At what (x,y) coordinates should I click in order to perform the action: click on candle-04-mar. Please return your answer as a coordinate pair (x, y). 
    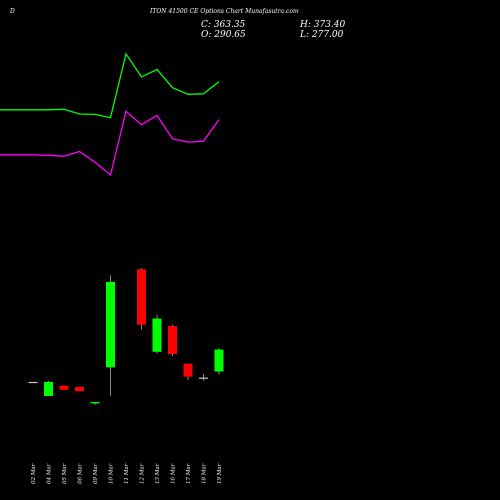
    Looking at the image, I should click on (48, 388).